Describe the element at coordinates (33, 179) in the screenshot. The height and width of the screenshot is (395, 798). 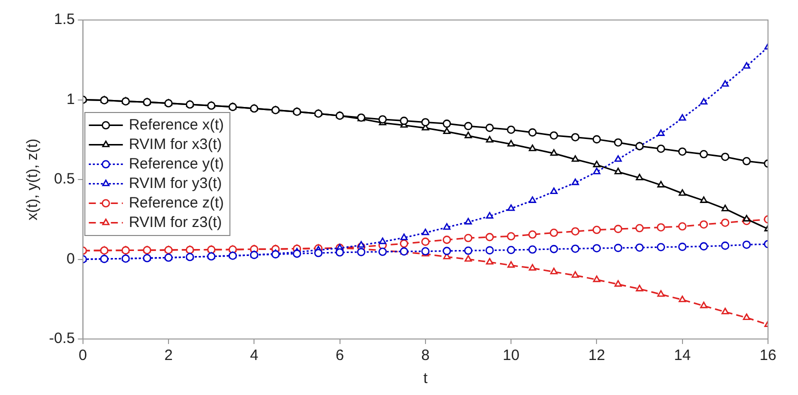
I see `y-axis-title: x(t), y(t), z(t)` at that location.